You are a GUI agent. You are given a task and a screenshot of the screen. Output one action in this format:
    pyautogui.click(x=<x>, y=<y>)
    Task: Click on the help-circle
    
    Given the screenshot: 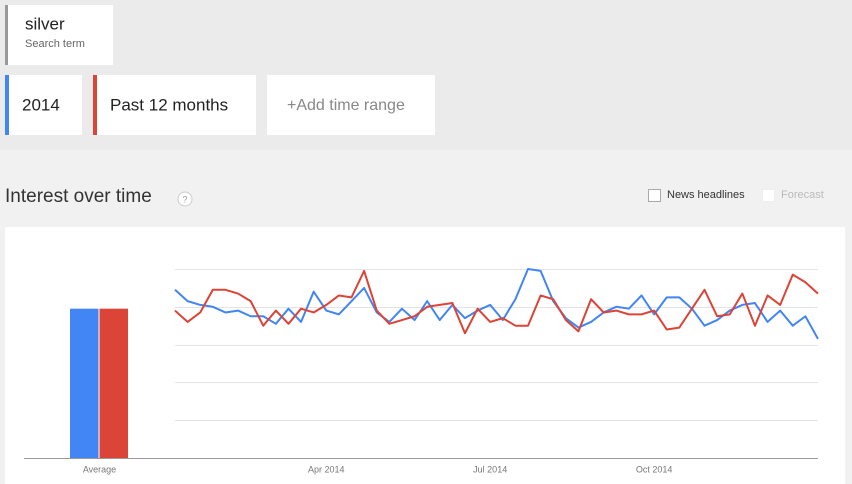 What is the action you would take?
    pyautogui.click(x=185, y=199)
    